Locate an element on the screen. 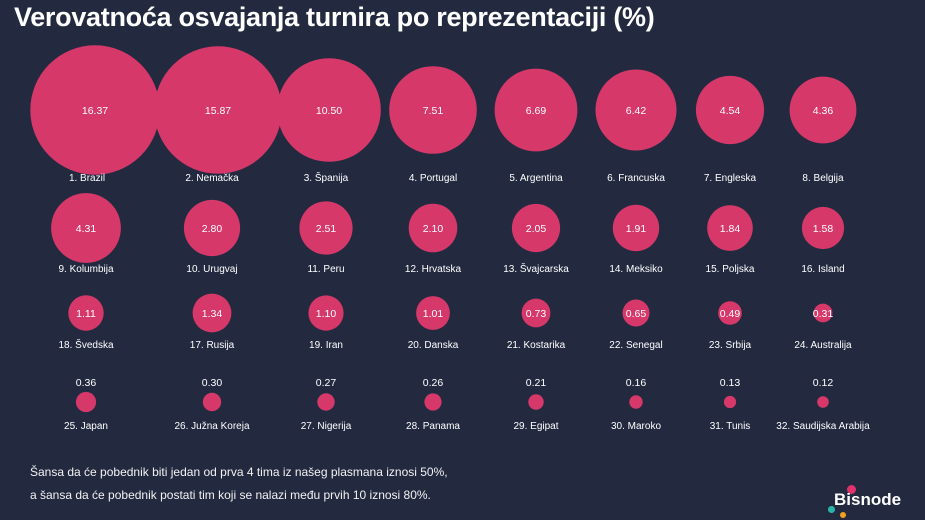 This screenshot has width=925, height=520. country-label: 24. Australija is located at coordinates (823, 345).